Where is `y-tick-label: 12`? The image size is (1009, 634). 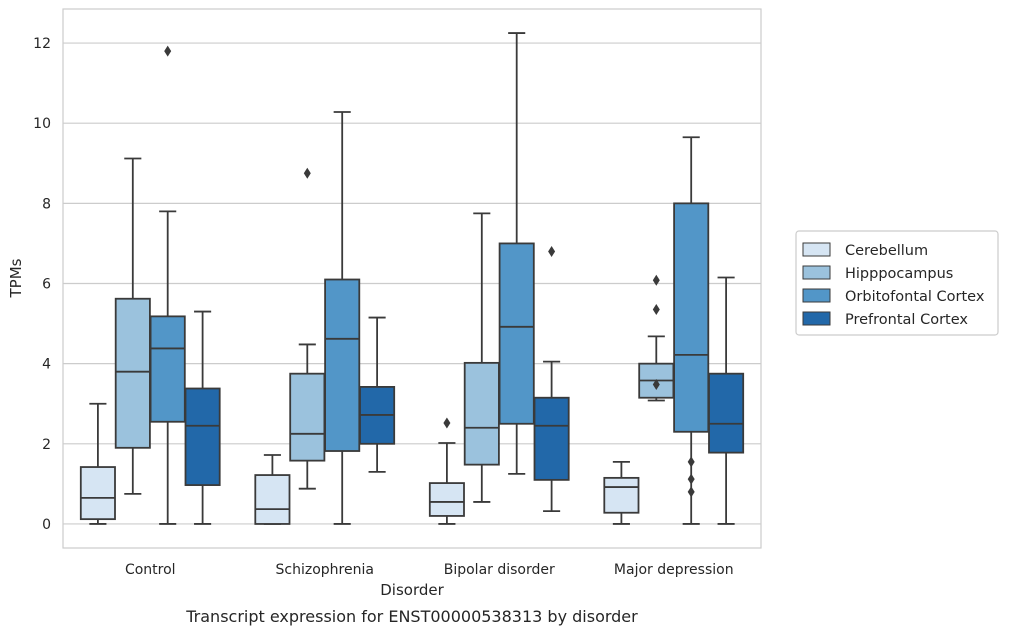 y-tick-label: 12 is located at coordinates (42, 44).